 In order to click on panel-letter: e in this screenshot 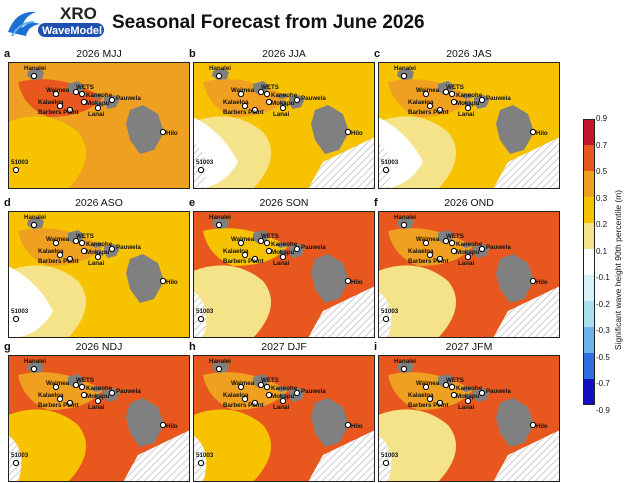, I will do `click(192, 203)`.